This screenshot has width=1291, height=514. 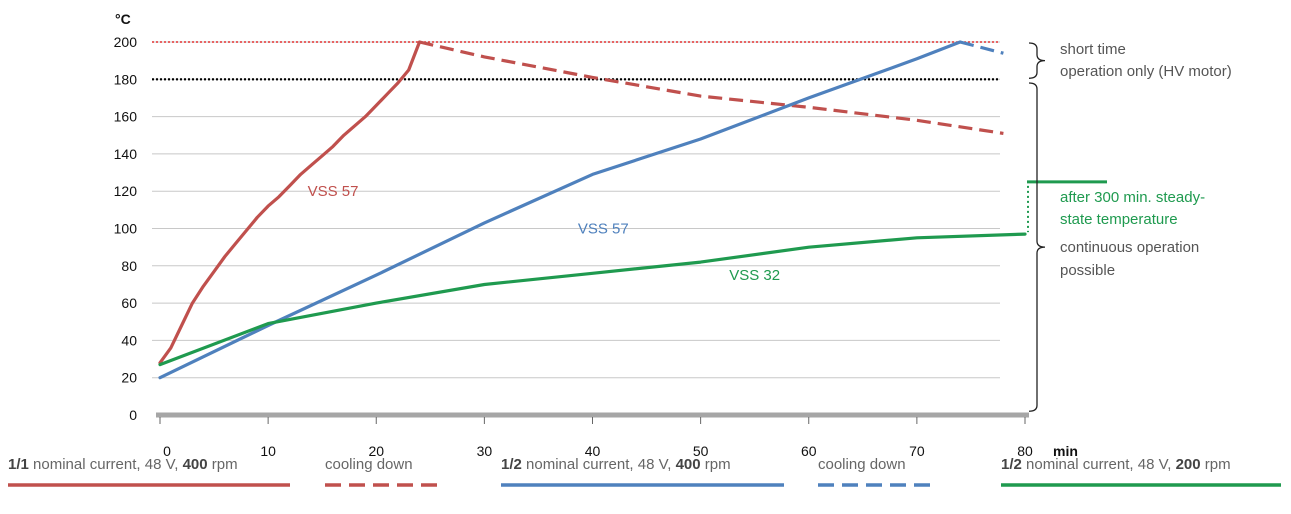 I want to click on y-tick-label-60: 60, so click(x=129, y=303).